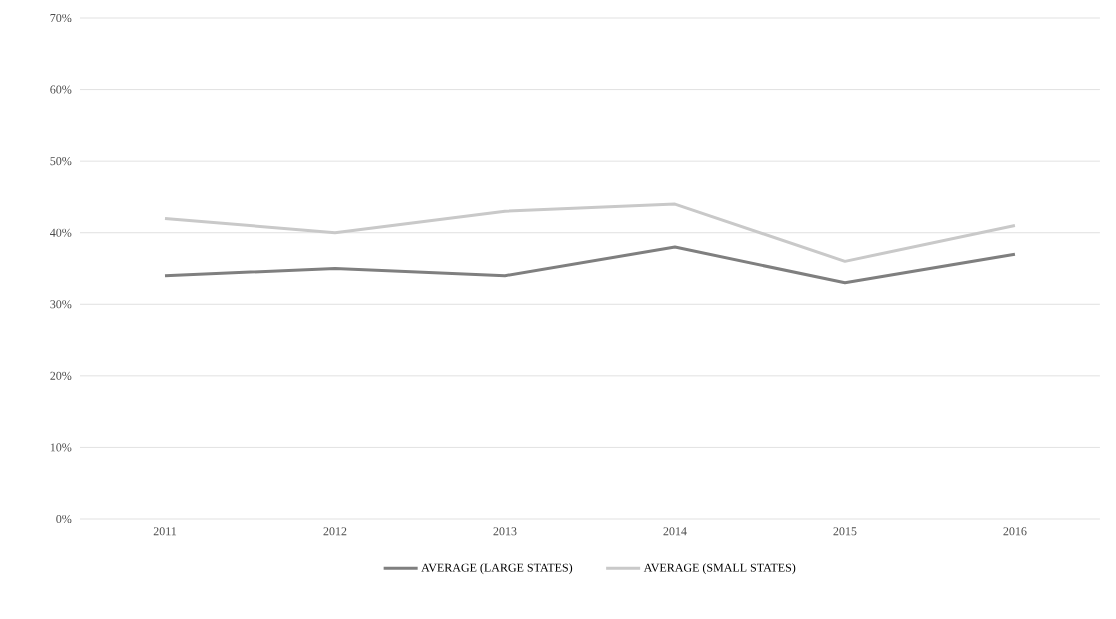 This screenshot has width=1116, height=619. I want to click on y-tick-label: 70%, so click(61, 18).